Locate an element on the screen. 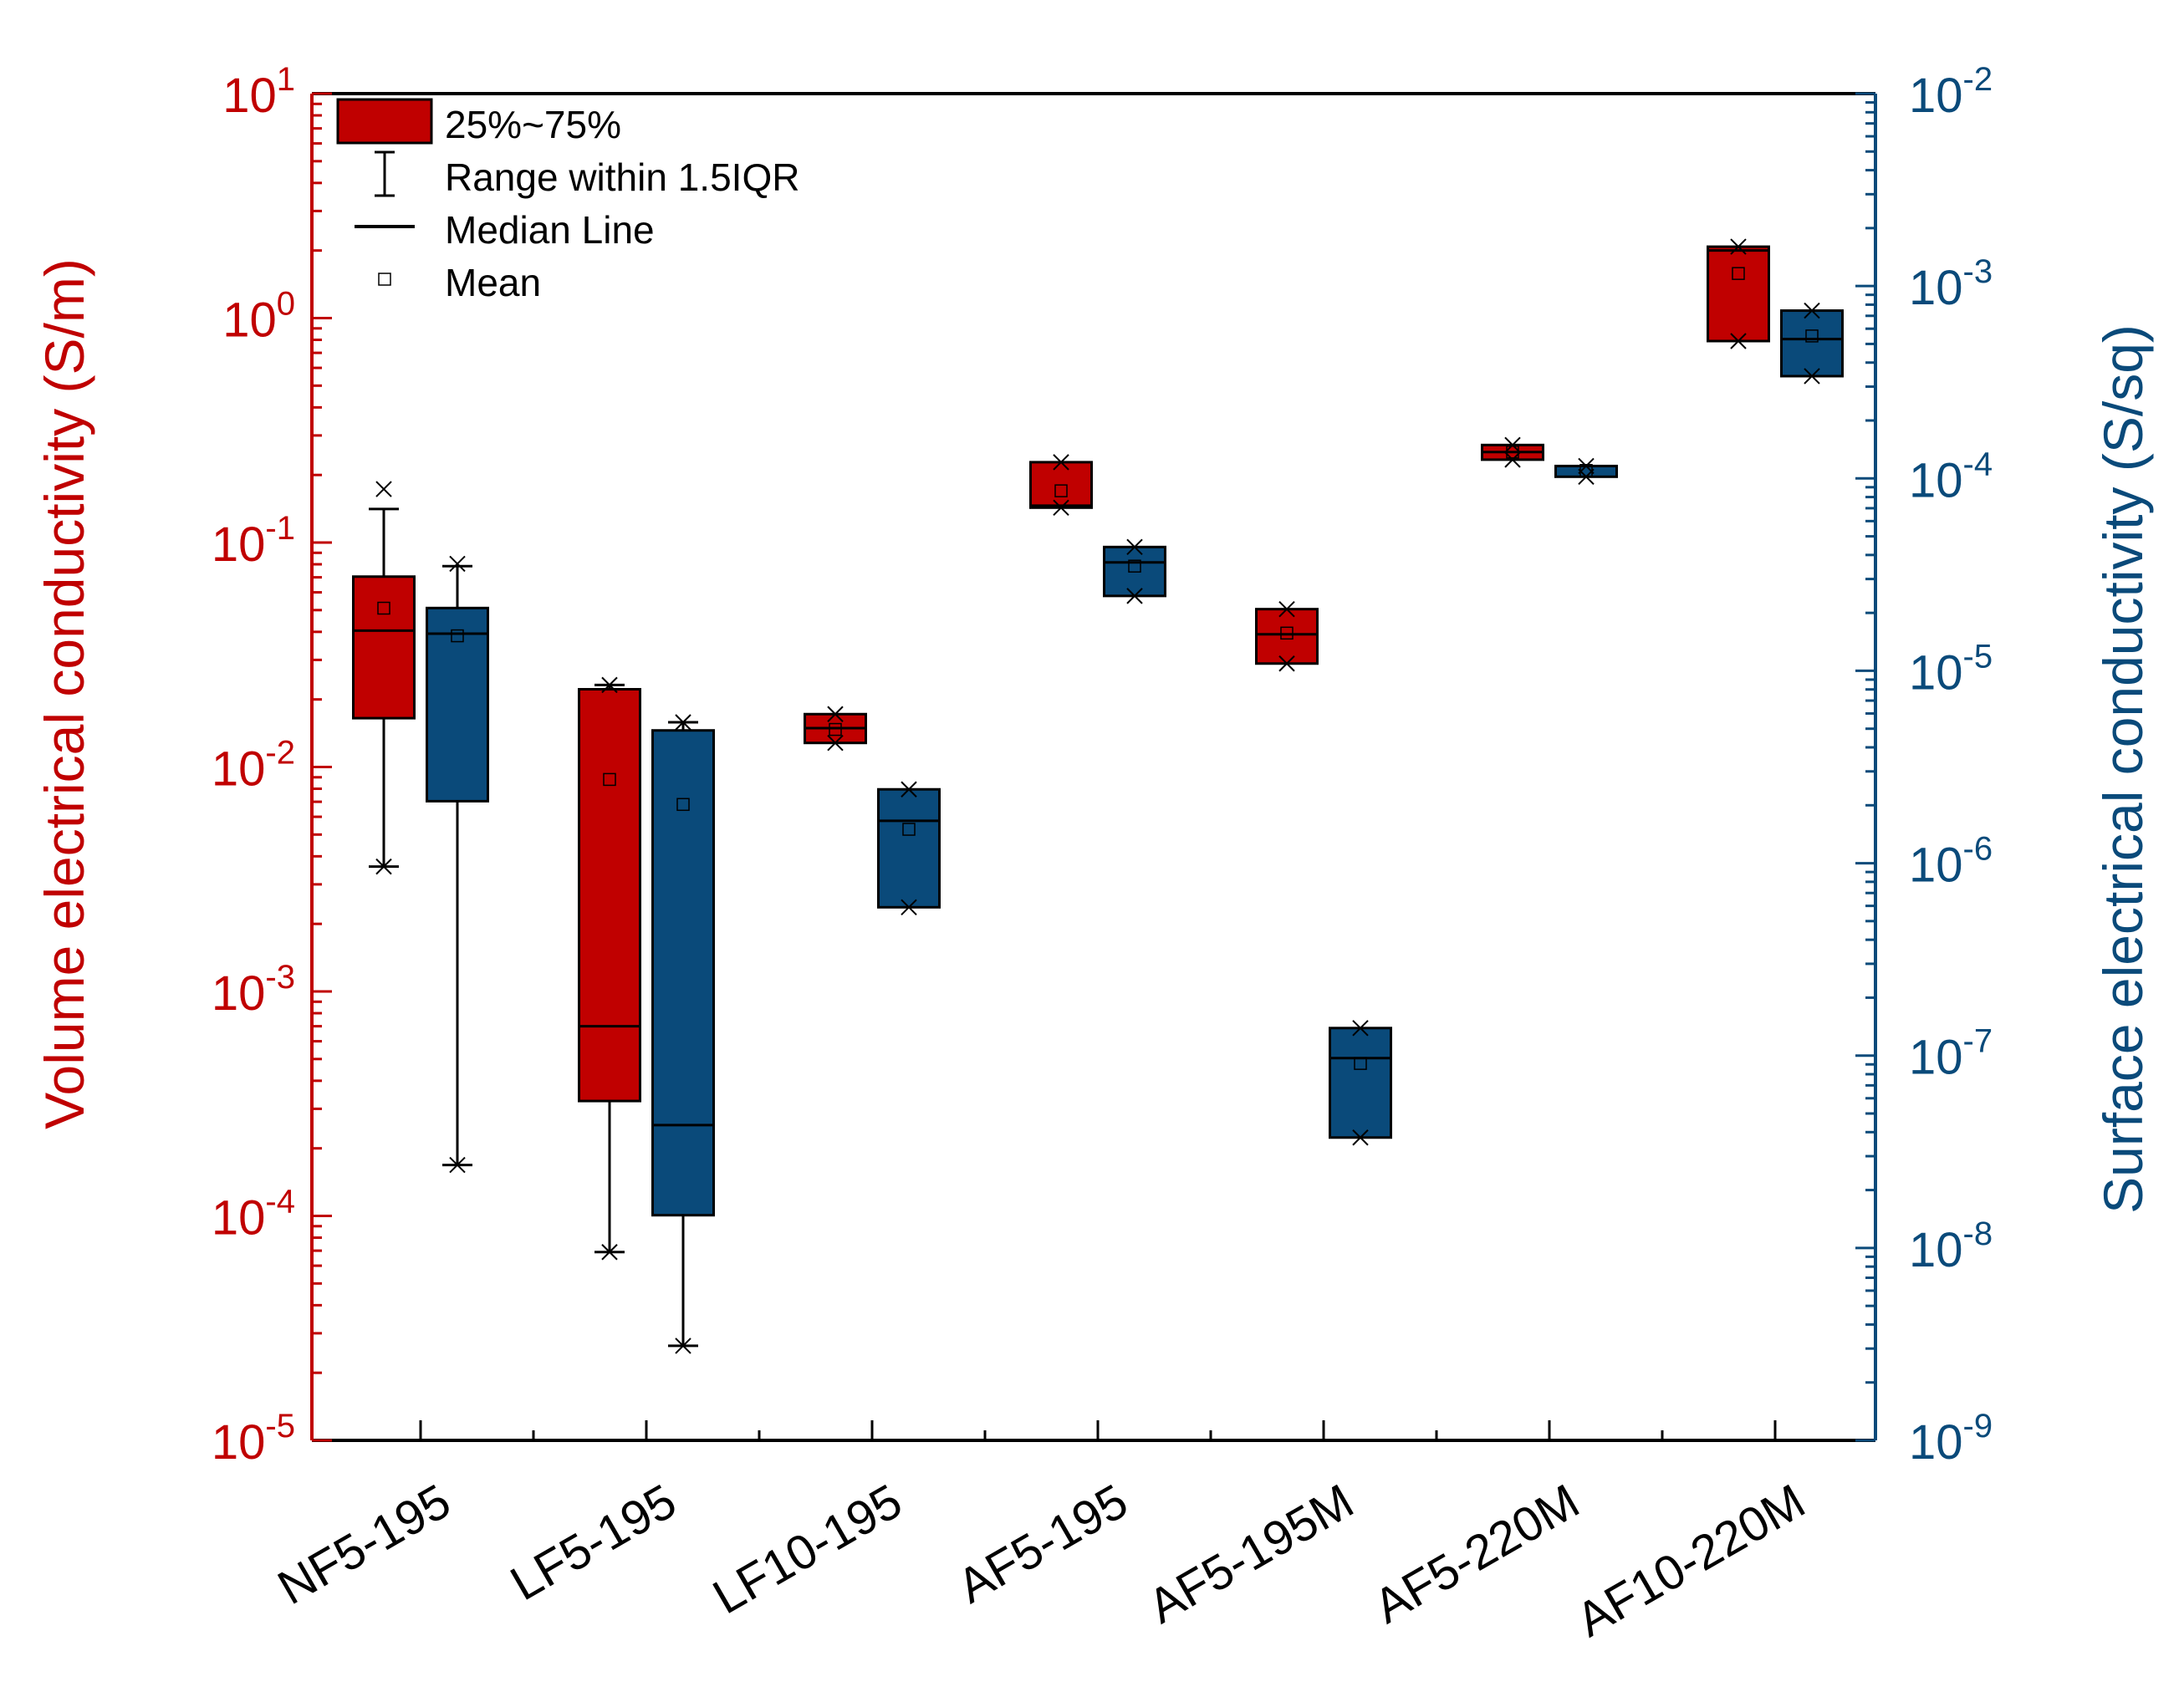 The width and height of the screenshot is (2184, 1697). x-tick-label: LF5-195 is located at coordinates (594, 1542).